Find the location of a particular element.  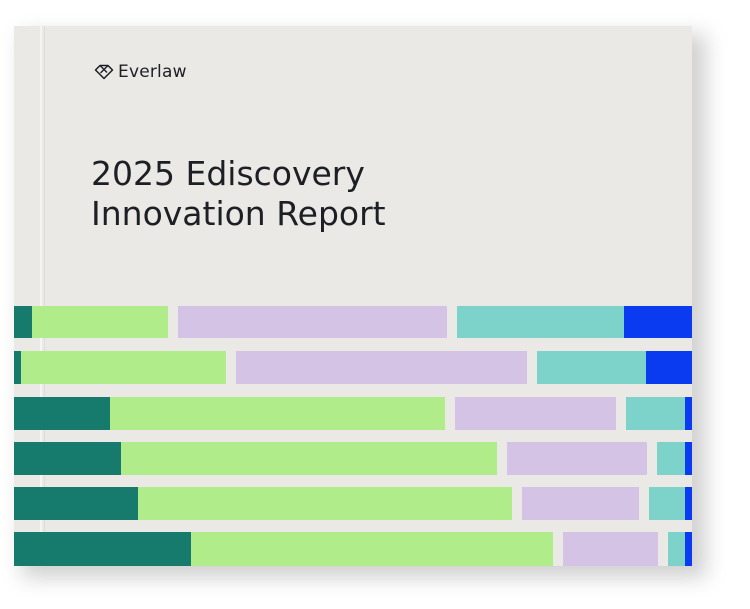

spine-crease is located at coordinates (44, 296).